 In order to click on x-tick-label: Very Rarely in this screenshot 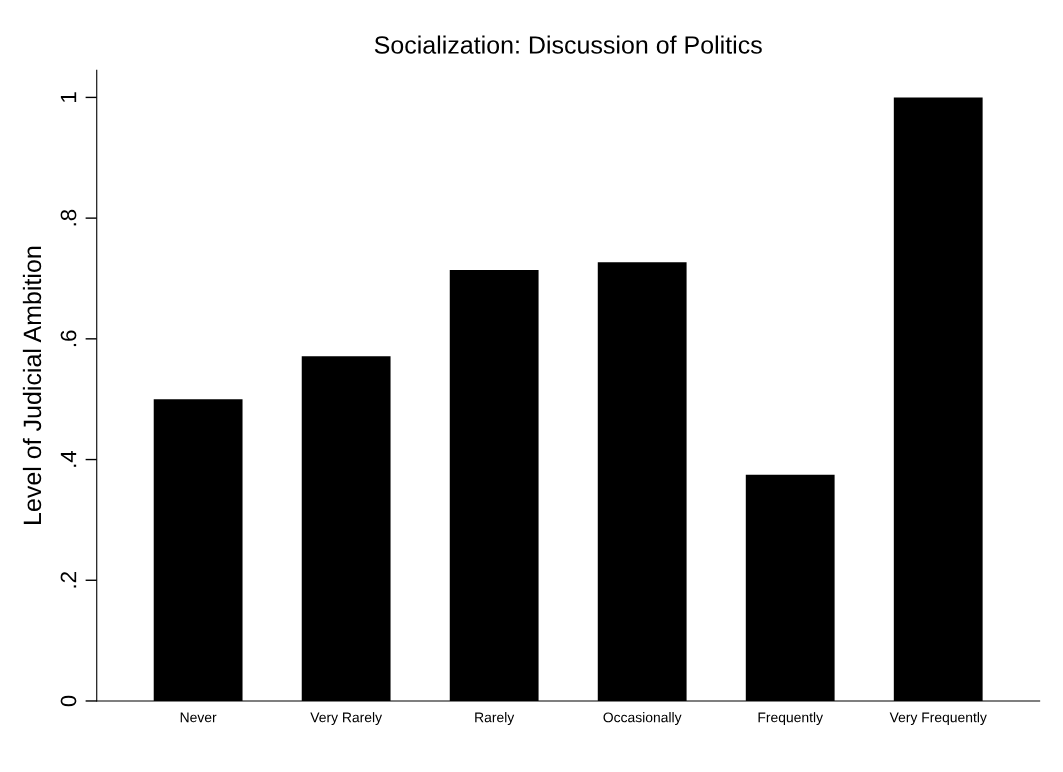, I will do `click(346, 719)`.